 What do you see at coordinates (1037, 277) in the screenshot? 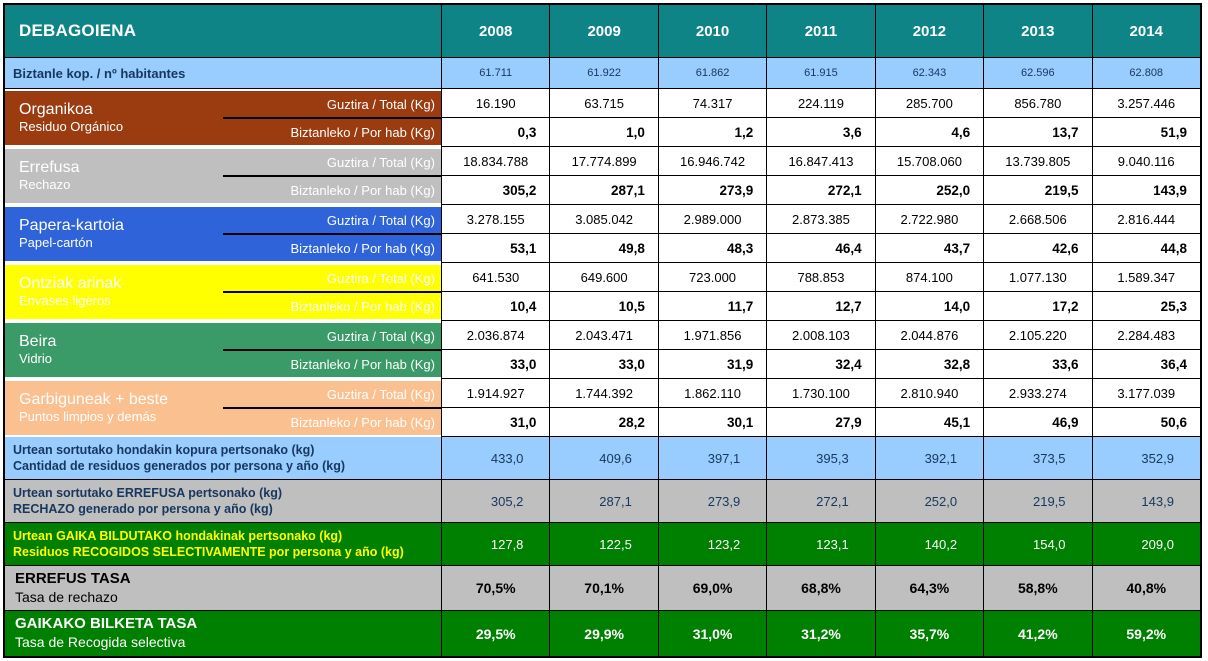
I see `total-cell: 1.077.130` at bounding box center [1037, 277].